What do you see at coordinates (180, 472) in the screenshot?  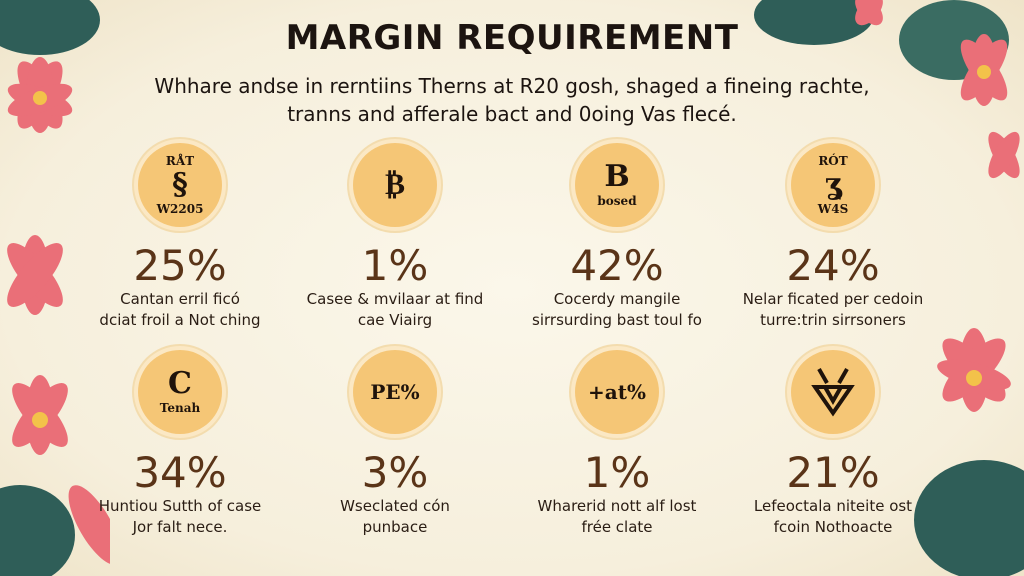 I see `percent-value: 34%` at bounding box center [180, 472].